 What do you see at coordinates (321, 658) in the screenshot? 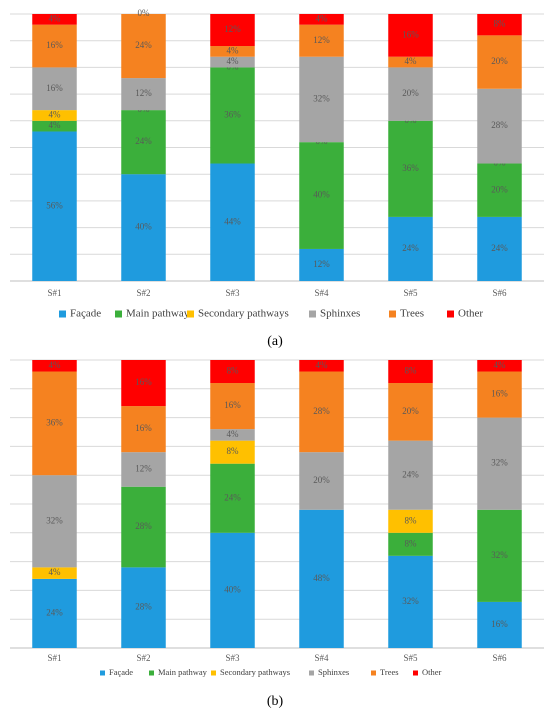
I see `x-tick-label: S#4` at bounding box center [321, 658].